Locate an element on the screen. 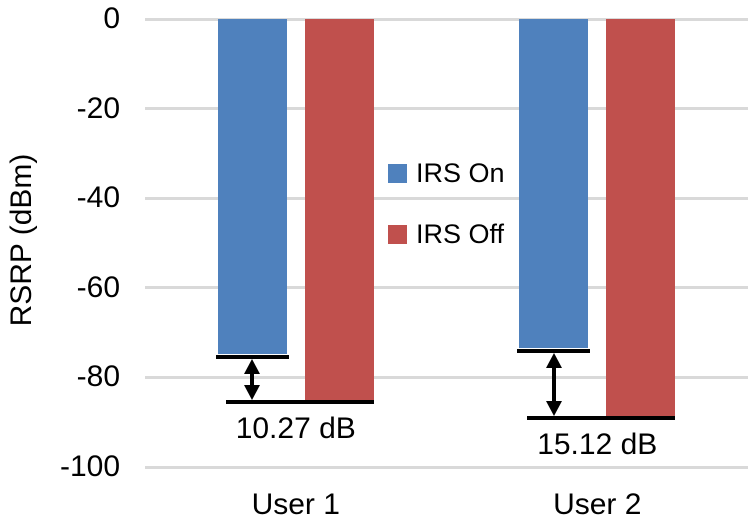 The image size is (755, 531). y-tick-label--80: -80 is located at coordinates (98, 377).